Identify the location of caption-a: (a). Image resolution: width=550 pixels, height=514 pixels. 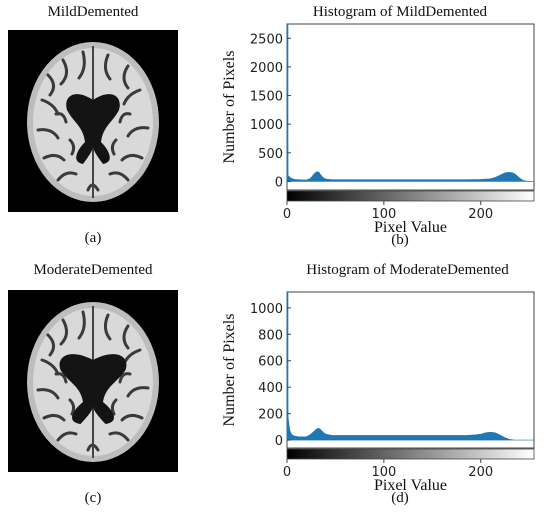
(93, 238).